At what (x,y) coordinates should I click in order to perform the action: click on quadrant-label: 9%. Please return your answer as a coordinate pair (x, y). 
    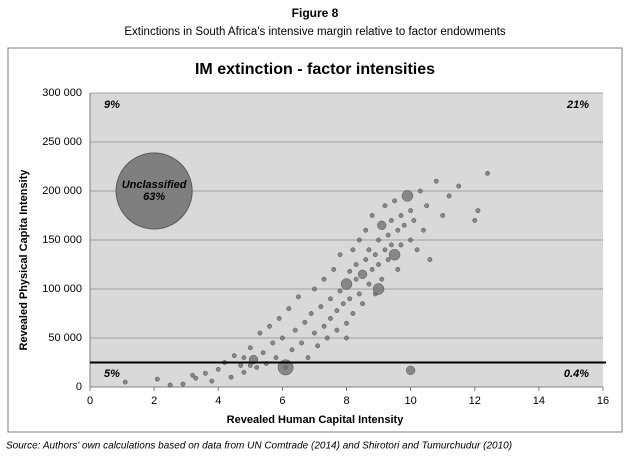
    Looking at the image, I should click on (112, 105).